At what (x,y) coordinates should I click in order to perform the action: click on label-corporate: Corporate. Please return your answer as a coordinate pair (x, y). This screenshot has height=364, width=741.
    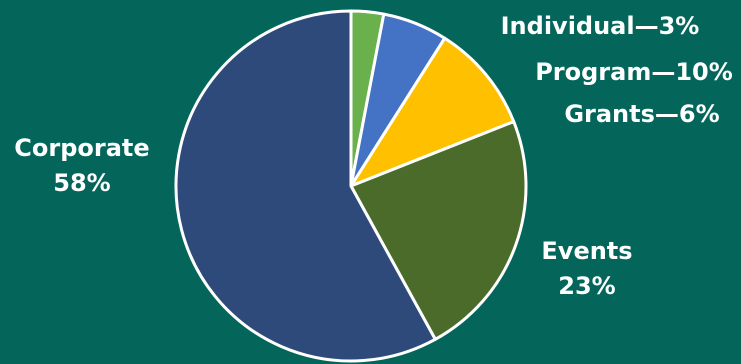
    Looking at the image, I should click on (81, 148).